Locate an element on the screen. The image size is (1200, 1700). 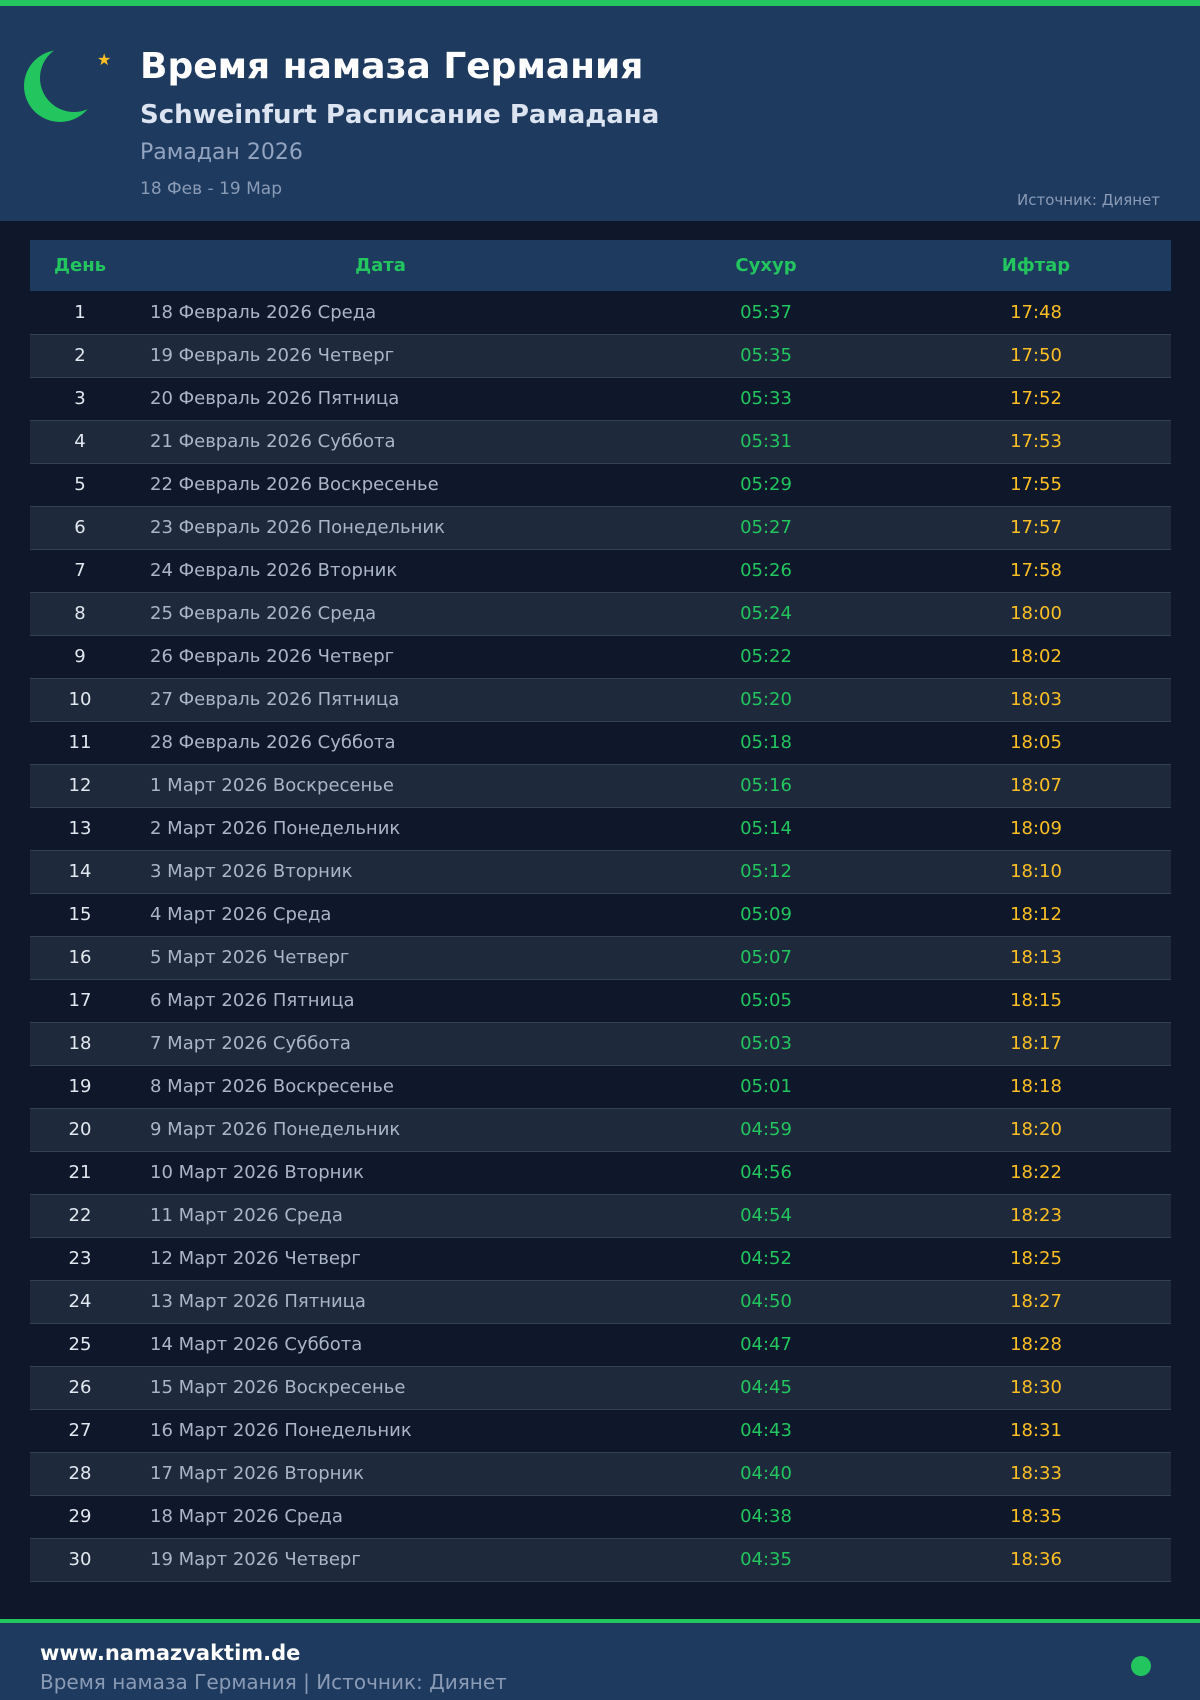
top-accent-bar is located at coordinates (600, 3).